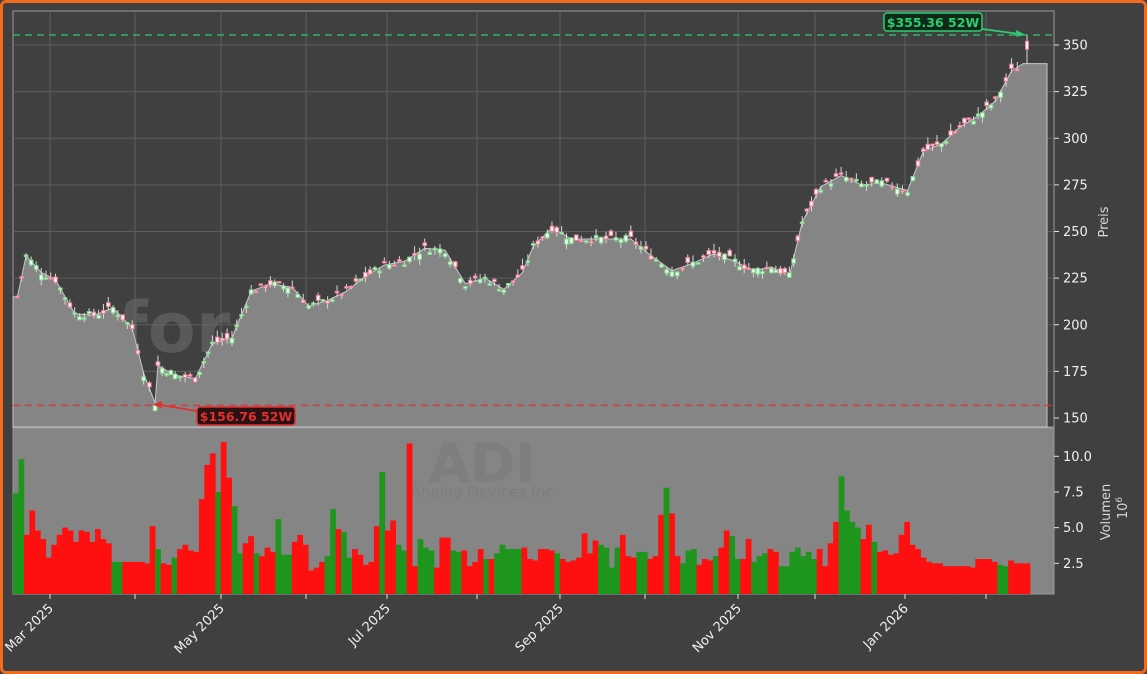 The width and height of the screenshot is (1147, 674). Describe the element at coordinates (1075, 419) in the screenshot. I see `svg-text: 150` at that location.